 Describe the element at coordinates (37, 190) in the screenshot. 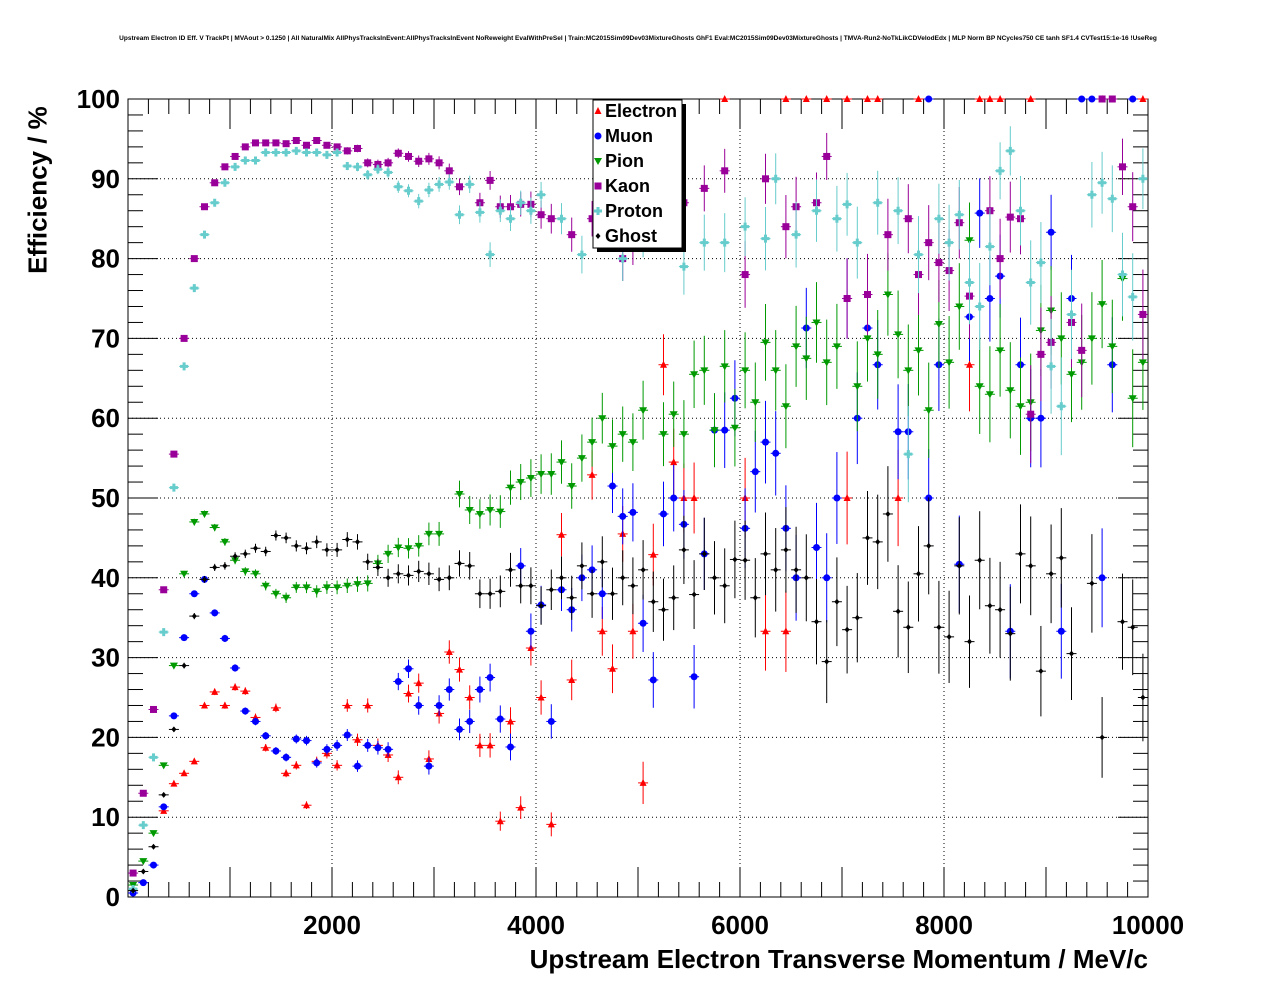

I see `y-axis-label: Efficiency / %` at that location.